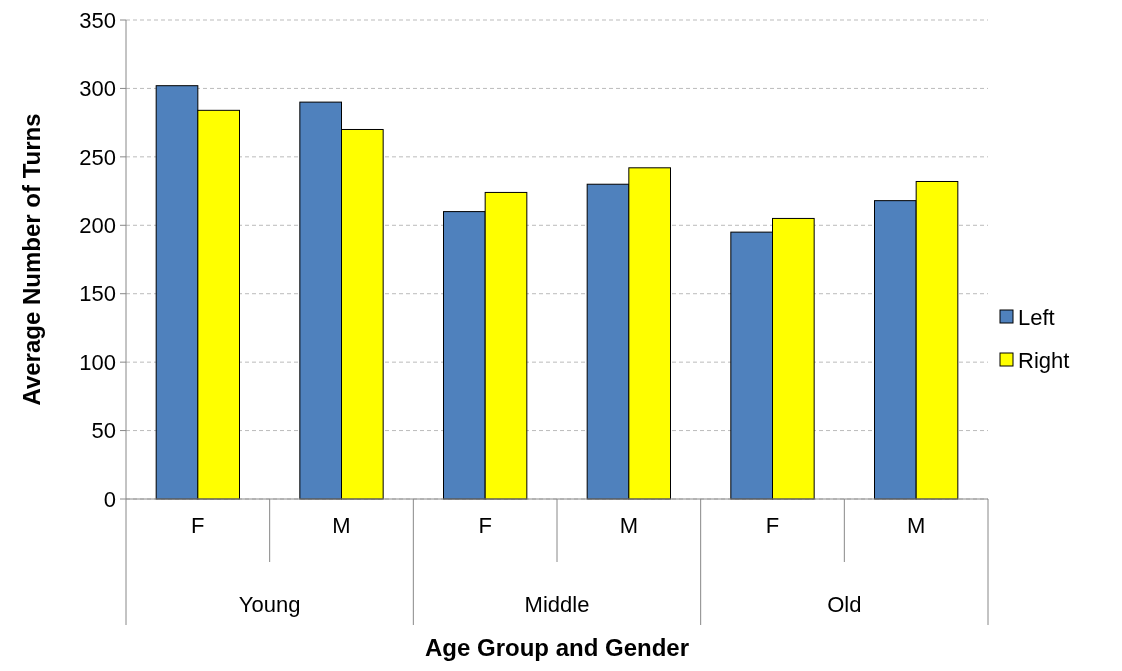 This screenshot has width=1122, height=671. What do you see at coordinates (109, 499) in the screenshot?
I see `y-tick-label: 0` at bounding box center [109, 499].